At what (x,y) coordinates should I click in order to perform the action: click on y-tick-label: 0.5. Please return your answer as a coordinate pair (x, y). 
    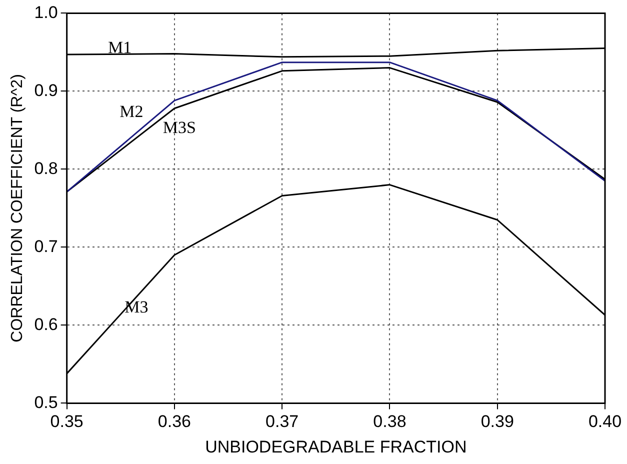
    Looking at the image, I should click on (46, 402).